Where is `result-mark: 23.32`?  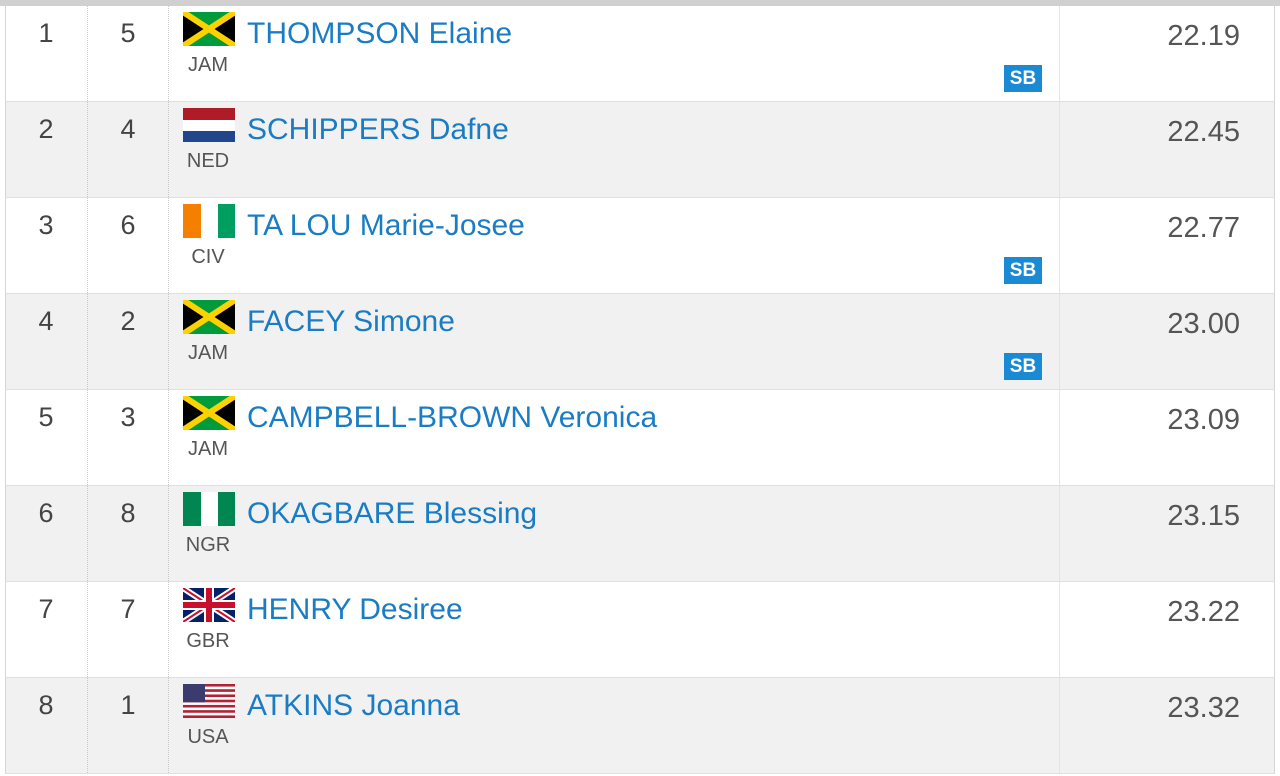 result-mark: 23.32 is located at coordinates (1203, 708).